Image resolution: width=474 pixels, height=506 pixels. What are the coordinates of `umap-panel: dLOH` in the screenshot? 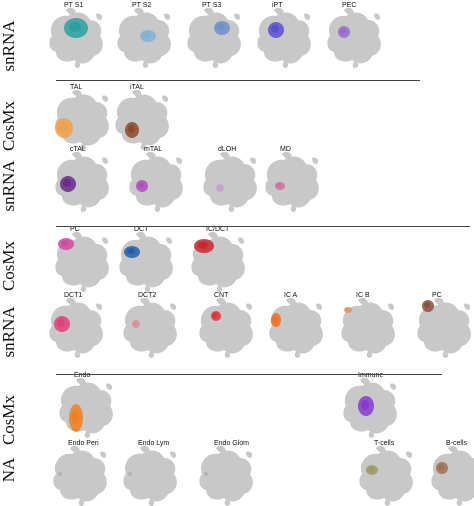 It's located at (231, 179).